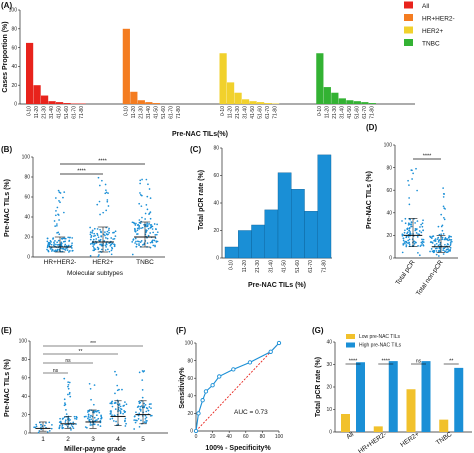 The height and width of the screenshot is (453, 474). What do you see at coordinates (7, 388) in the screenshot?
I see `y-axis-label: Pre-NAC TILs (%)` at bounding box center [7, 388].